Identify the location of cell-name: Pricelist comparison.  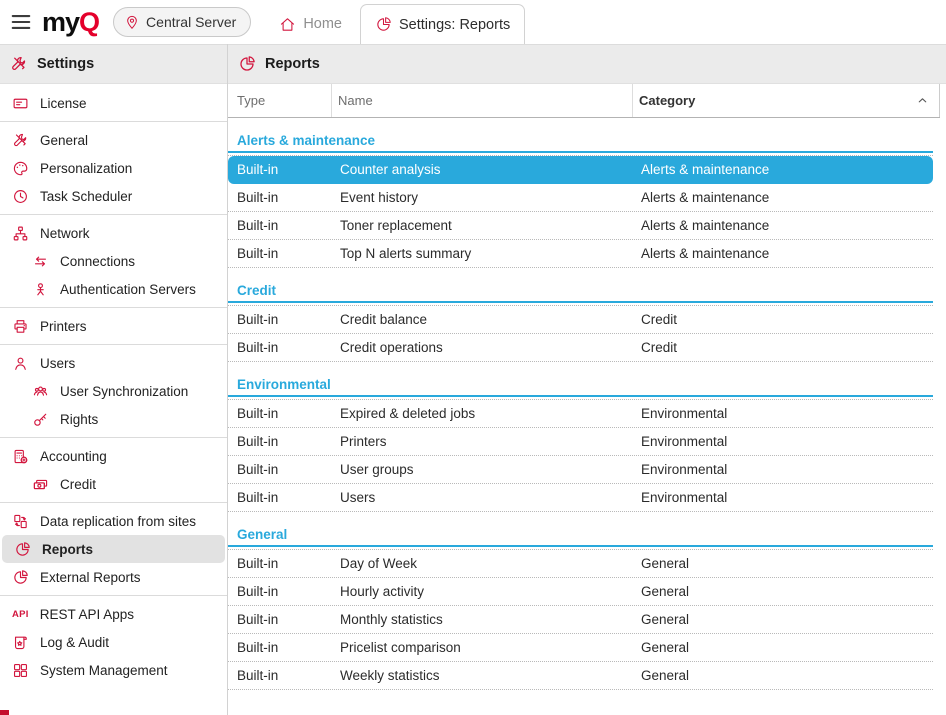
(400, 647).